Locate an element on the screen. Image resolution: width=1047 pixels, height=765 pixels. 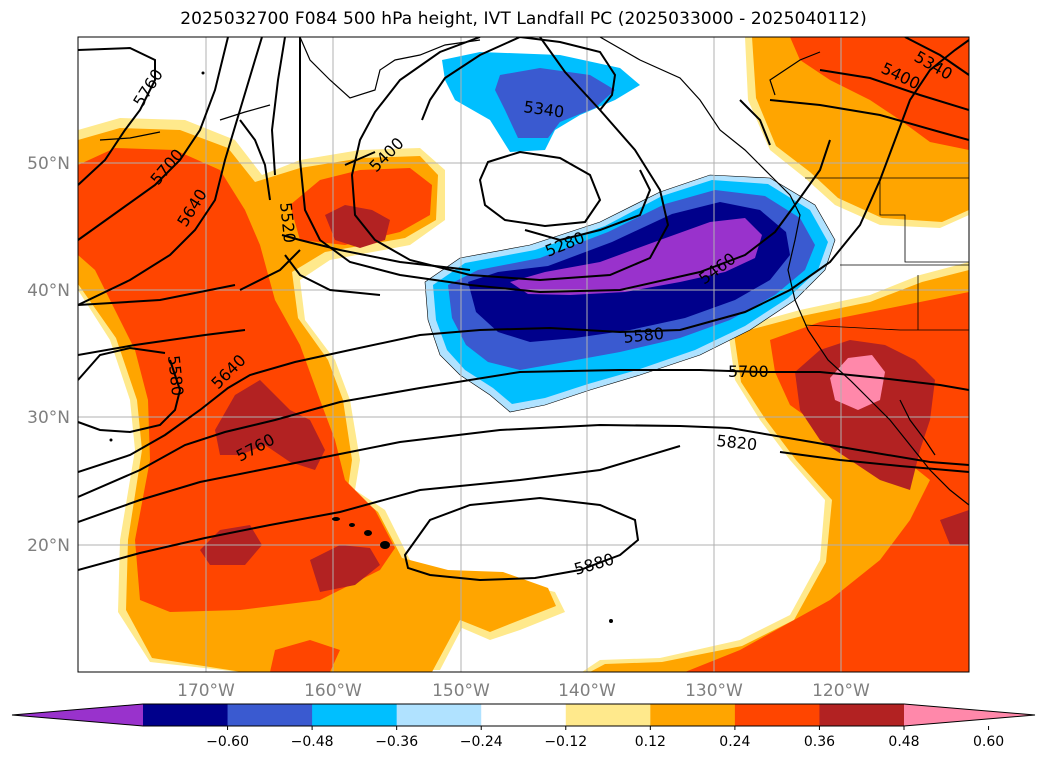
lat-label: 30°N is located at coordinates (48, 418).